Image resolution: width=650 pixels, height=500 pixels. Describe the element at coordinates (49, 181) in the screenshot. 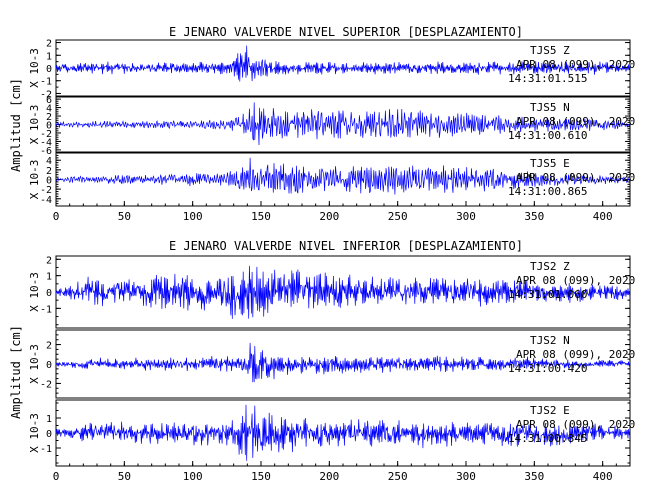

I see `y-tick-label-g1-ch3-2: 0` at that location.